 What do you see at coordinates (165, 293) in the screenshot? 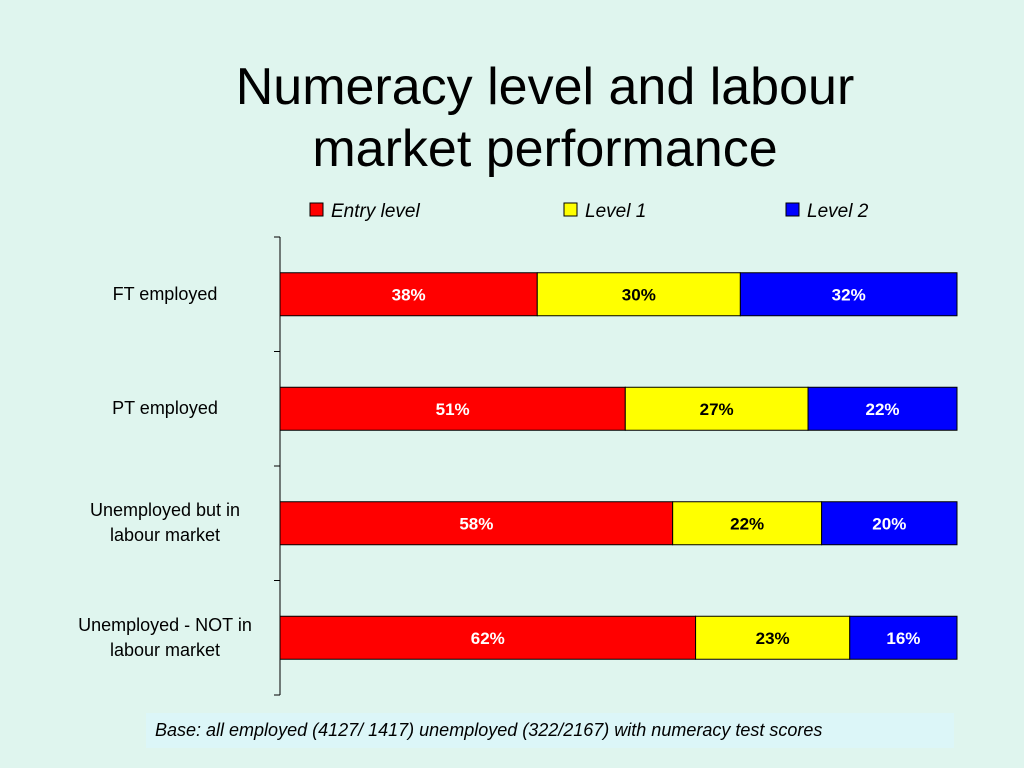
I see `category-label: FT employed` at bounding box center [165, 293].